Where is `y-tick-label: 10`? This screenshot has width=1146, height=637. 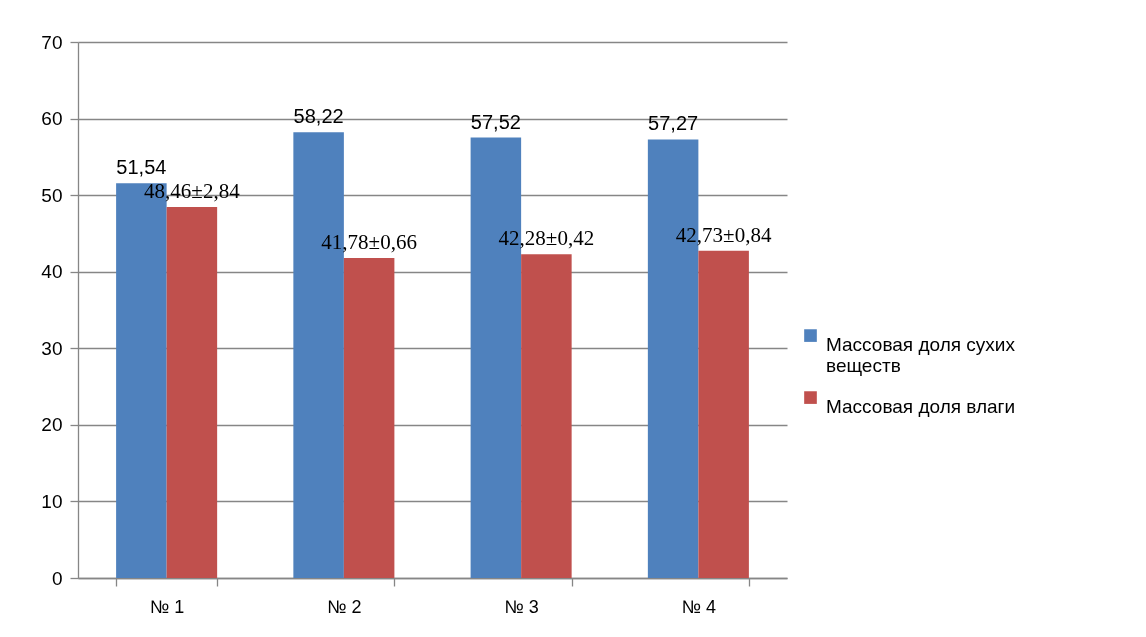 y-tick-label: 10 is located at coordinates (52, 501).